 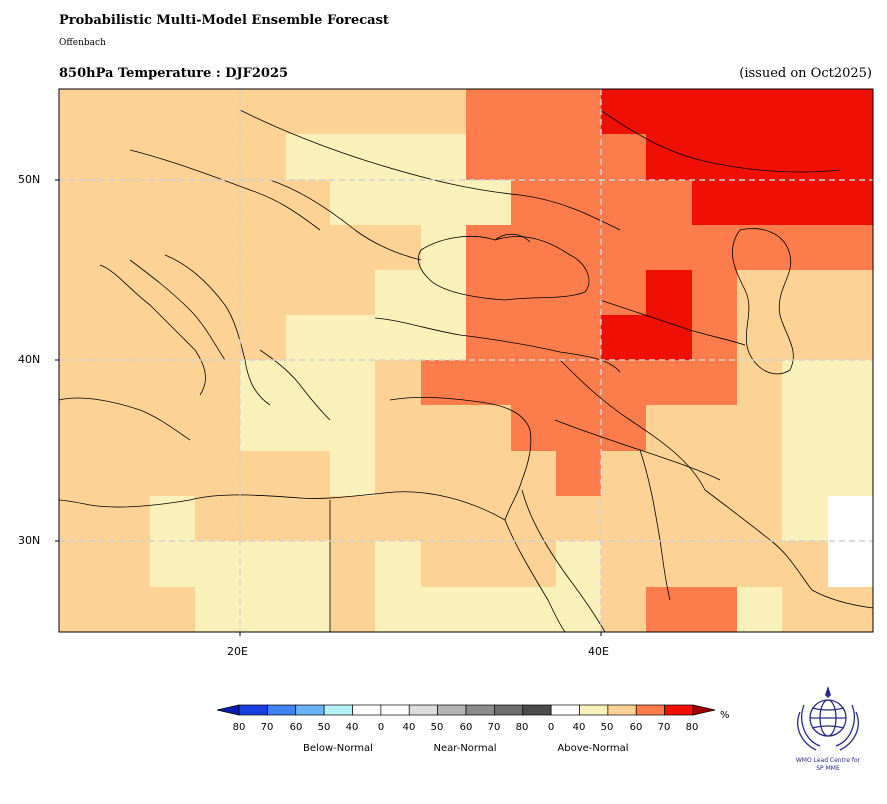 I want to click on variable-title: 850hPa Temperature : DJF2025, so click(x=174, y=73).